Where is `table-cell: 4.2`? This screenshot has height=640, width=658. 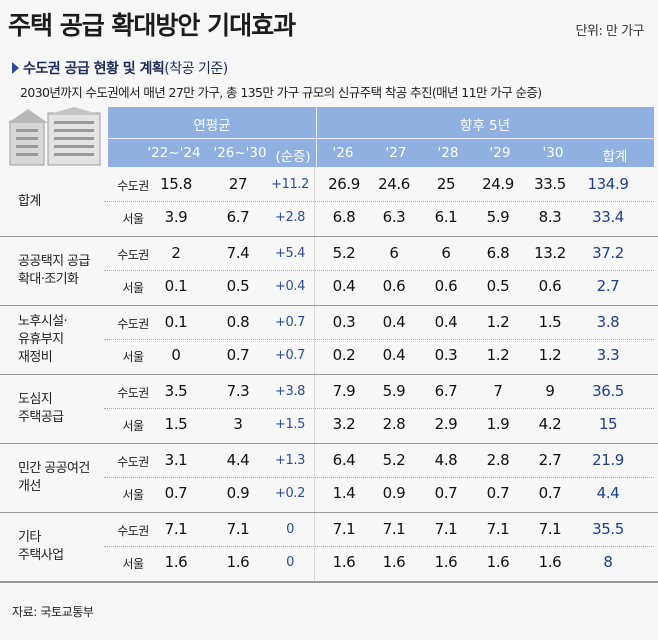 table-cell: 4.2 is located at coordinates (550, 424).